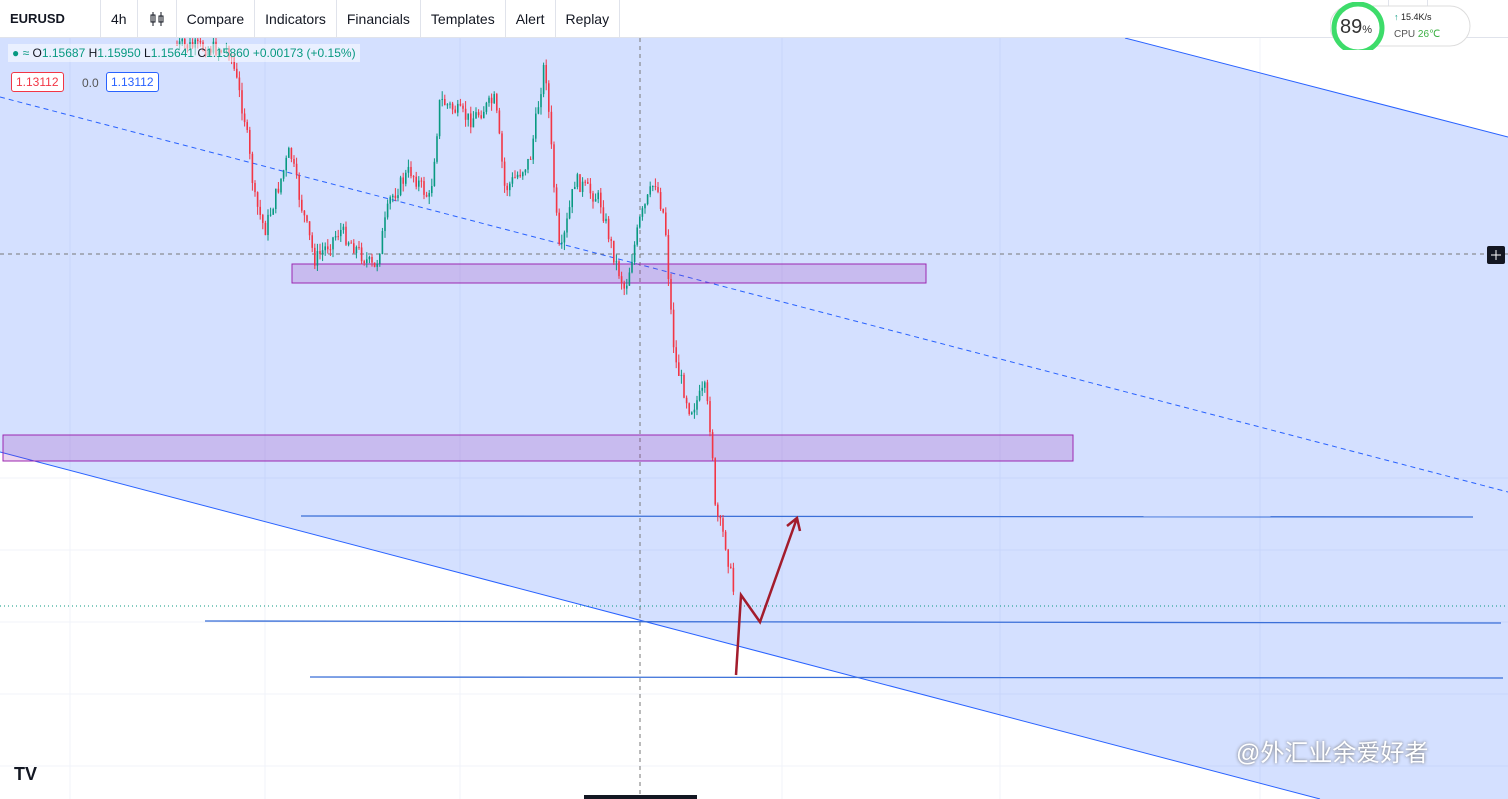 The height and width of the screenshot is (799, 1508). I want to click on spread: 0.0, so click(90, 83).